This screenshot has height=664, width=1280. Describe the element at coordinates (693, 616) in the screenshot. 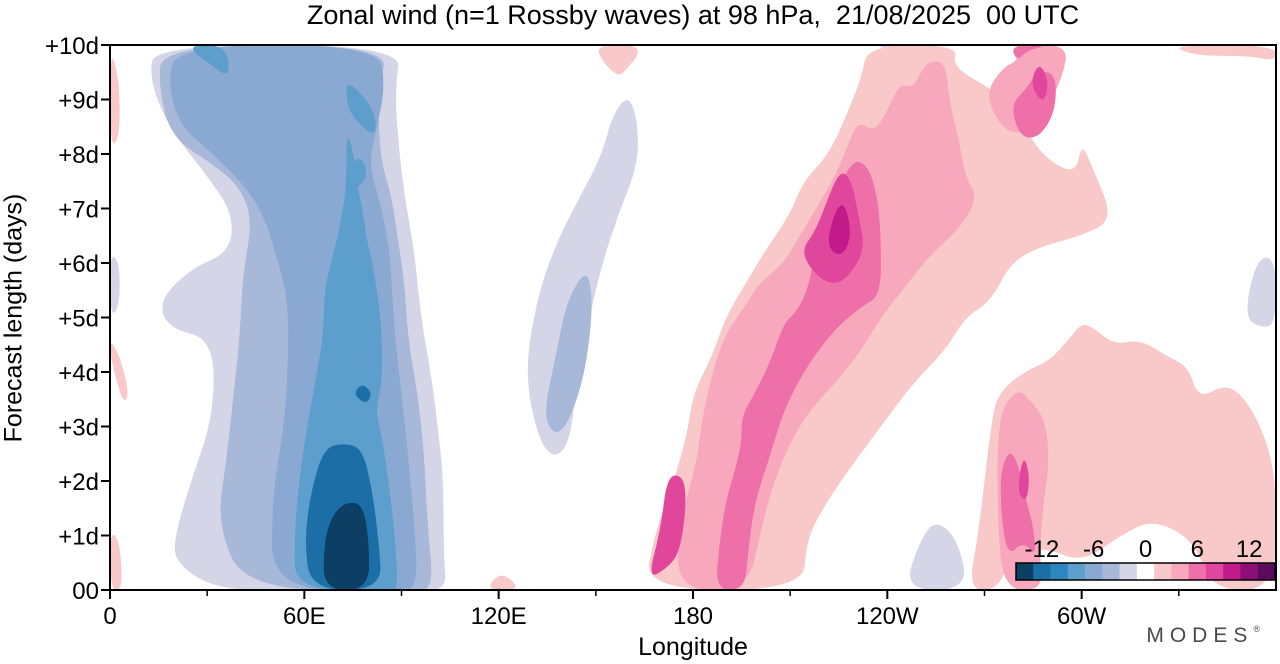

I see `x-tick-label: 180` at that location.